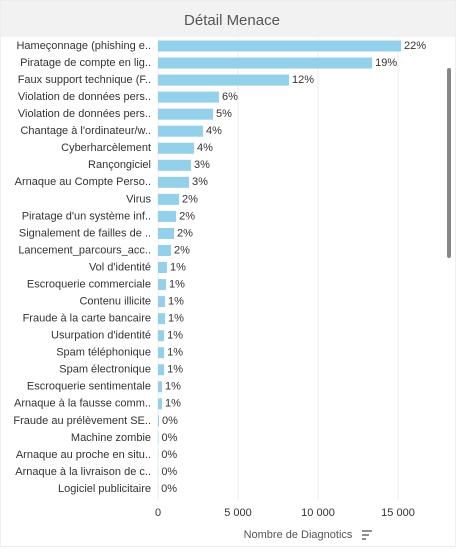 This screenshot has height=552, width=456. What do you see at coordinates (119, 165) in the screenshot?
I see `category-label: Rançongiciel` at bounding box center [119, 165].